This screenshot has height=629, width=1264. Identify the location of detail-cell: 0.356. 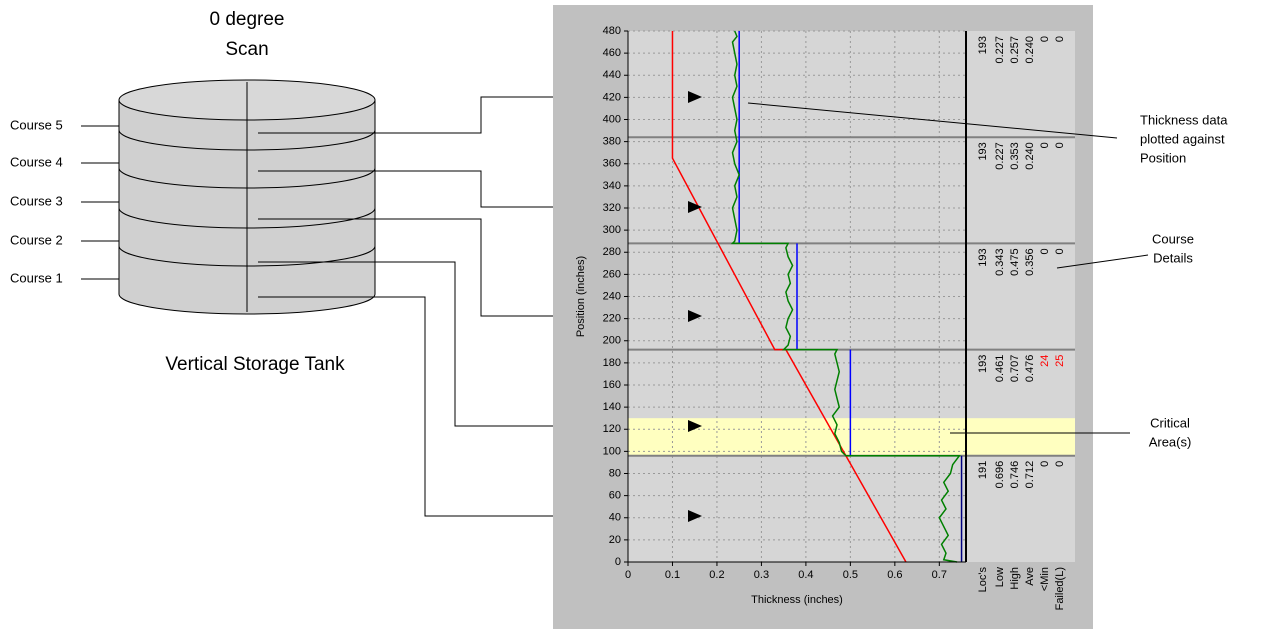
(1030, 262).